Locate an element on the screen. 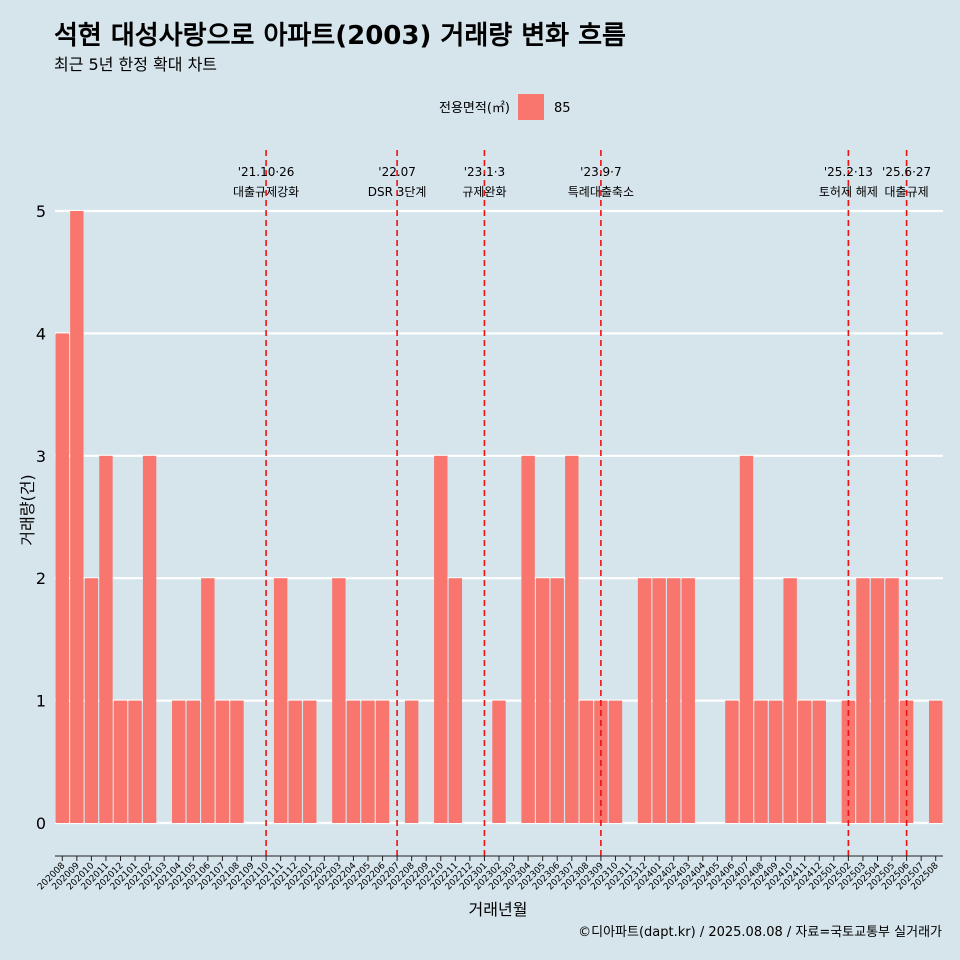  y-tick-label: 4 is located at coordinates (41, 333).